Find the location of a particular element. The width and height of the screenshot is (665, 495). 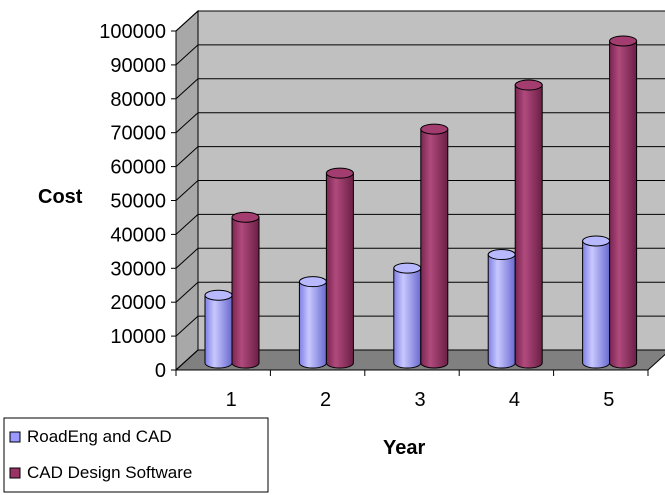

y-tick-label: 40000 is located at coordinates (138, 235).